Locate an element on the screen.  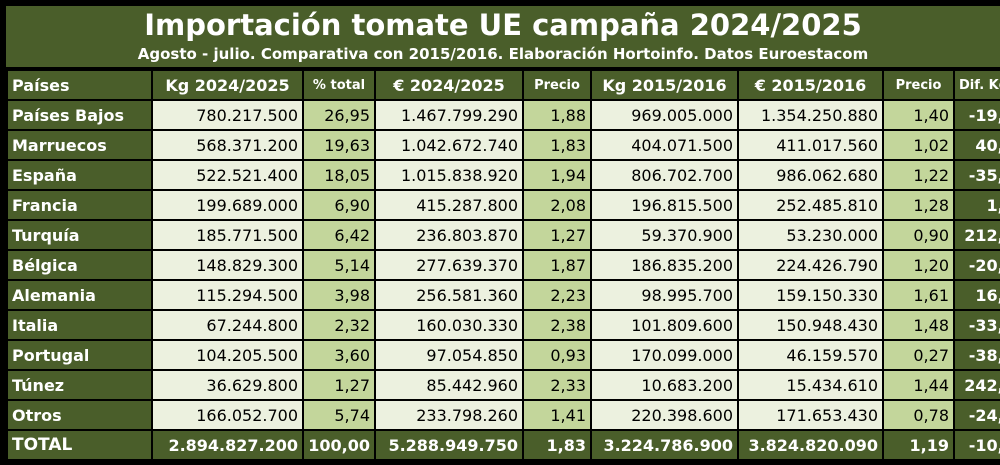
total-cell-precio-2015: 1,19 is located at coordinates (918, 445).